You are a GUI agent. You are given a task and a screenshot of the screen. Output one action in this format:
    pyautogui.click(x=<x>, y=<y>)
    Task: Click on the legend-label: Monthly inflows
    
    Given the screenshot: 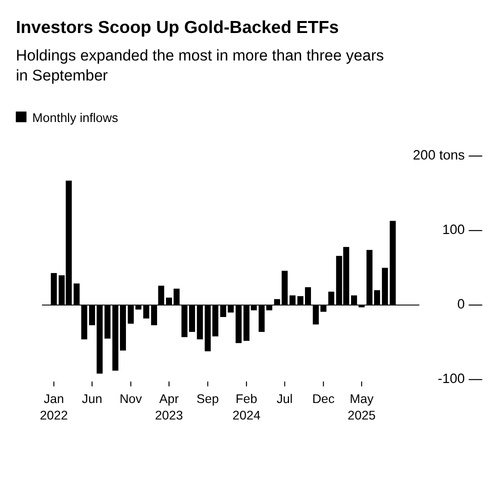 What is the action you would take?
    pyautogui.click(x=75, y=118)
    